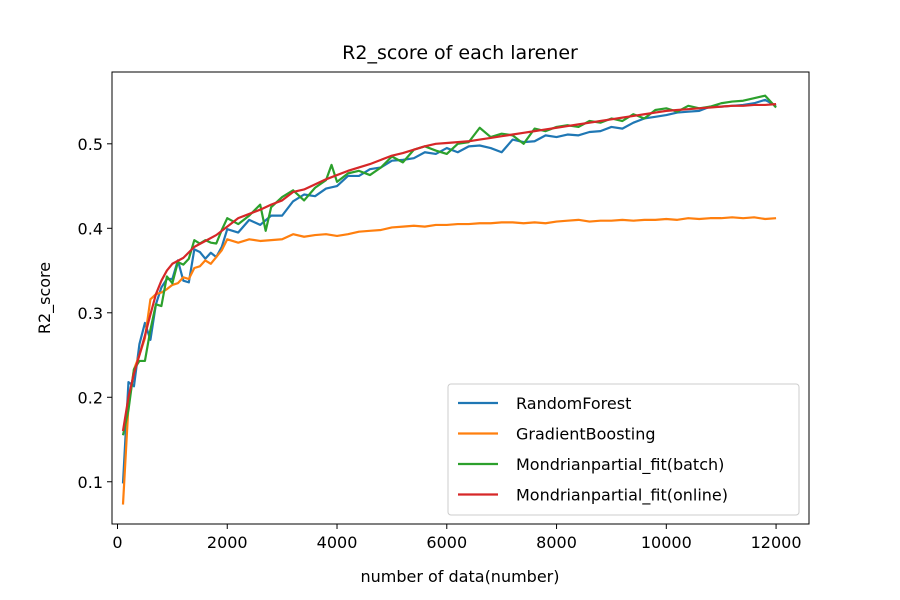 The image size is (900, 600). Describe the element at coordinates (90, 397) in the screenshot. I see `y-tick-label: 0.2` at that location.